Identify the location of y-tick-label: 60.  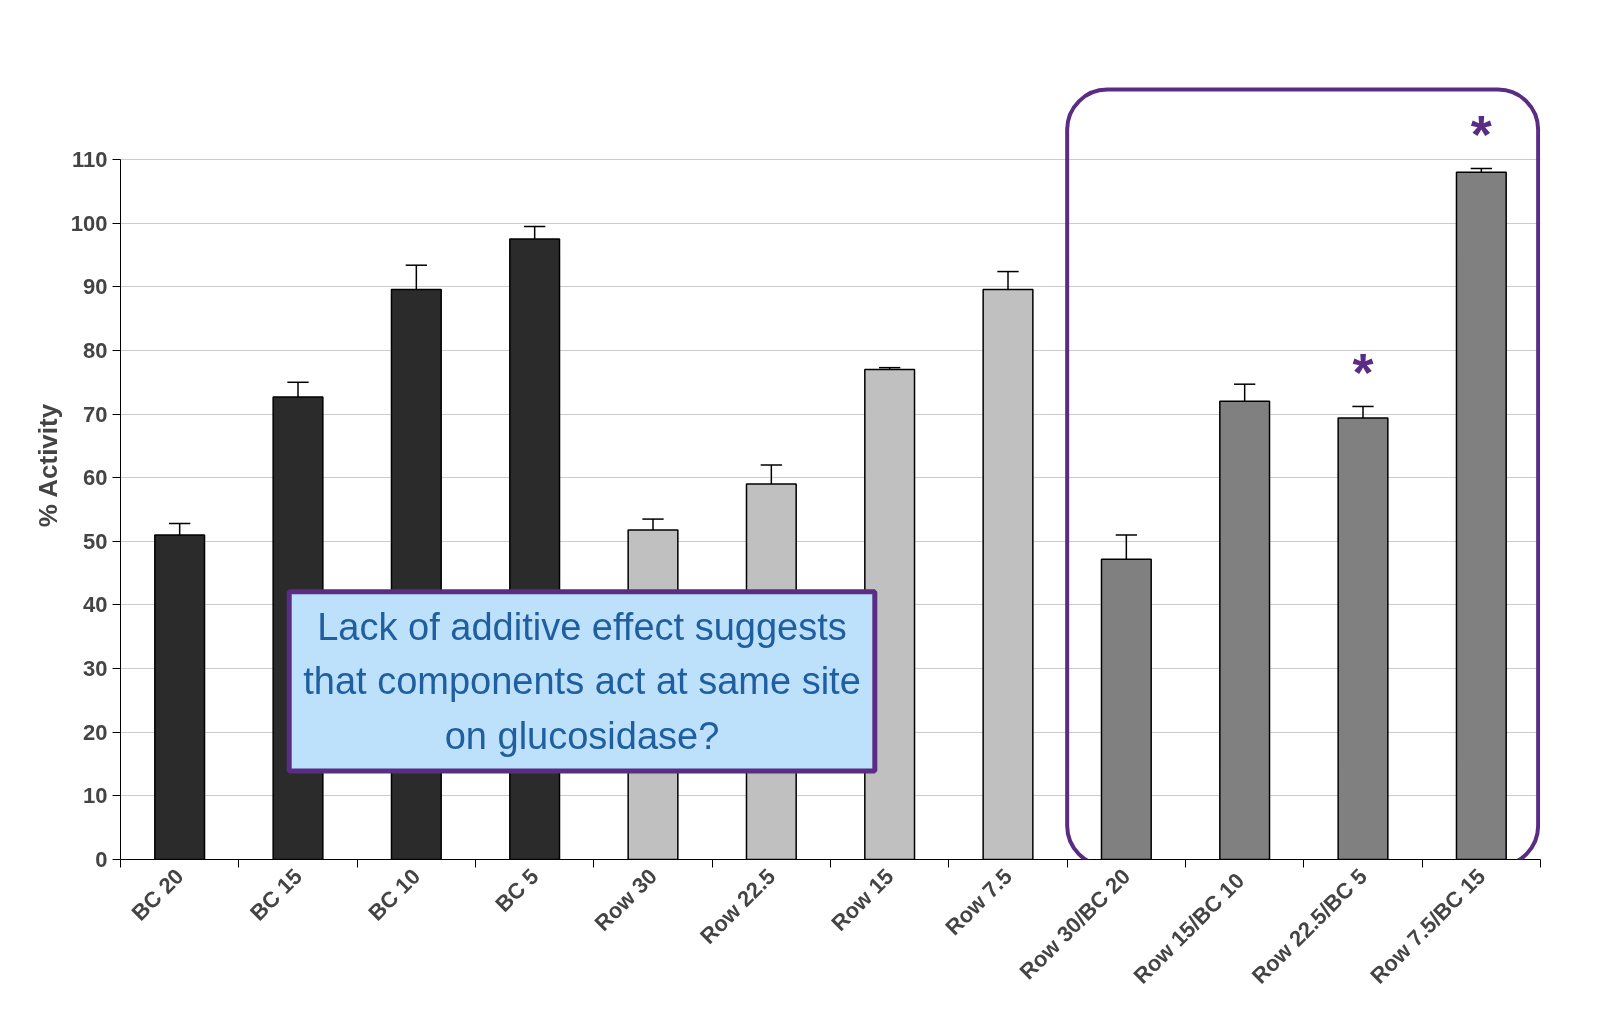
(95, 478).